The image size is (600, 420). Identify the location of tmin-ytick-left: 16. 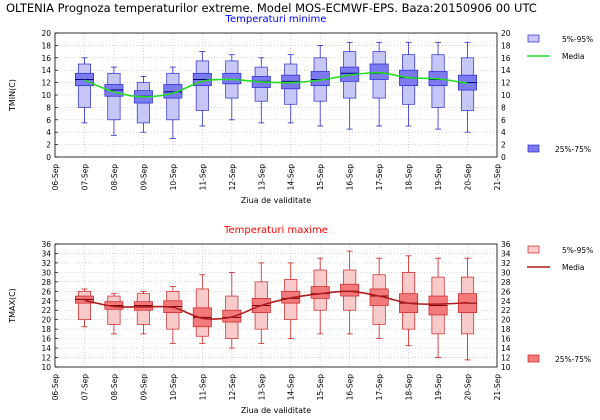
(46, 58).